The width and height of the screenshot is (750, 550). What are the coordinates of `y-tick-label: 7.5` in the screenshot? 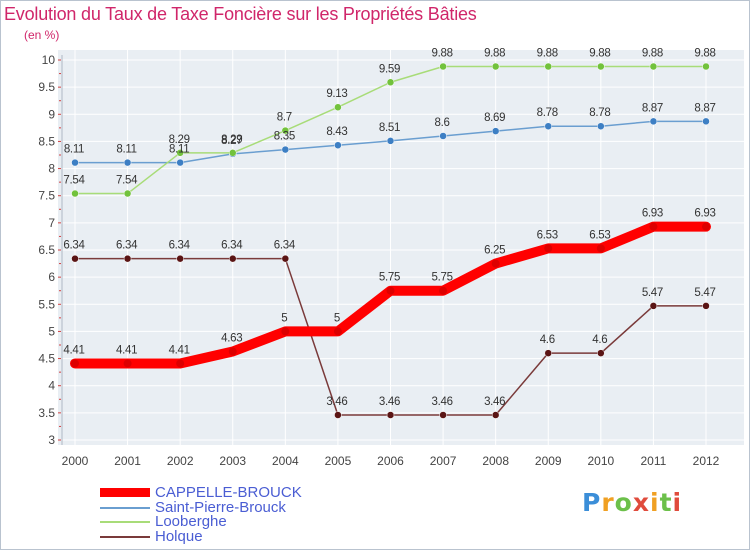 It's located at (46, 196).